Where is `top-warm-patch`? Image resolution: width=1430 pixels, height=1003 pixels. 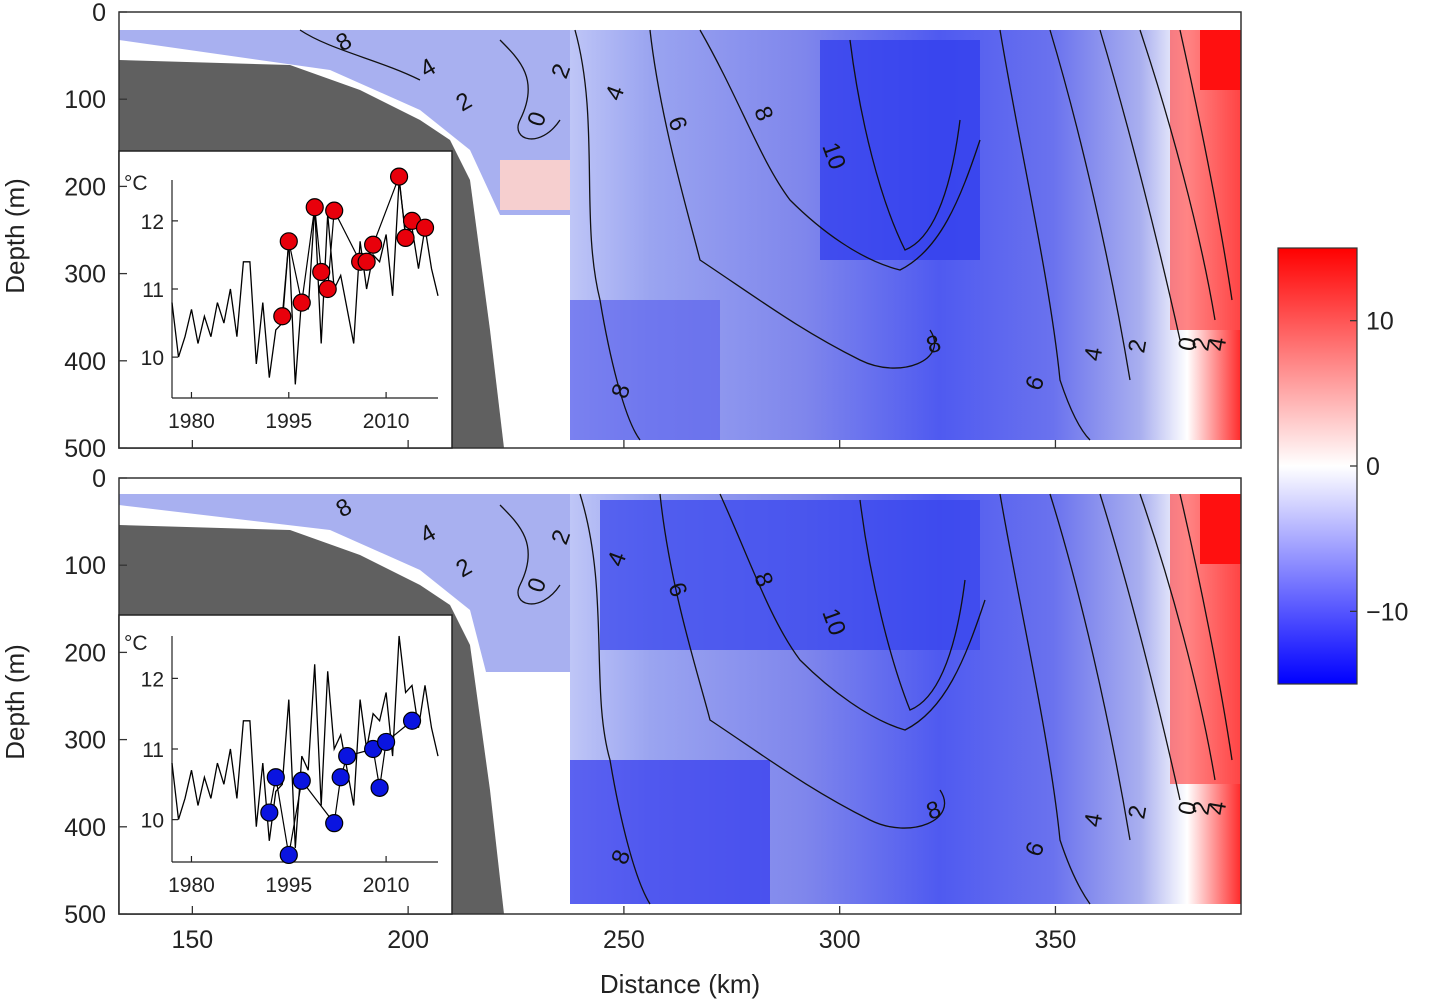 top-warm-patch is located at coordinates (535, 185).